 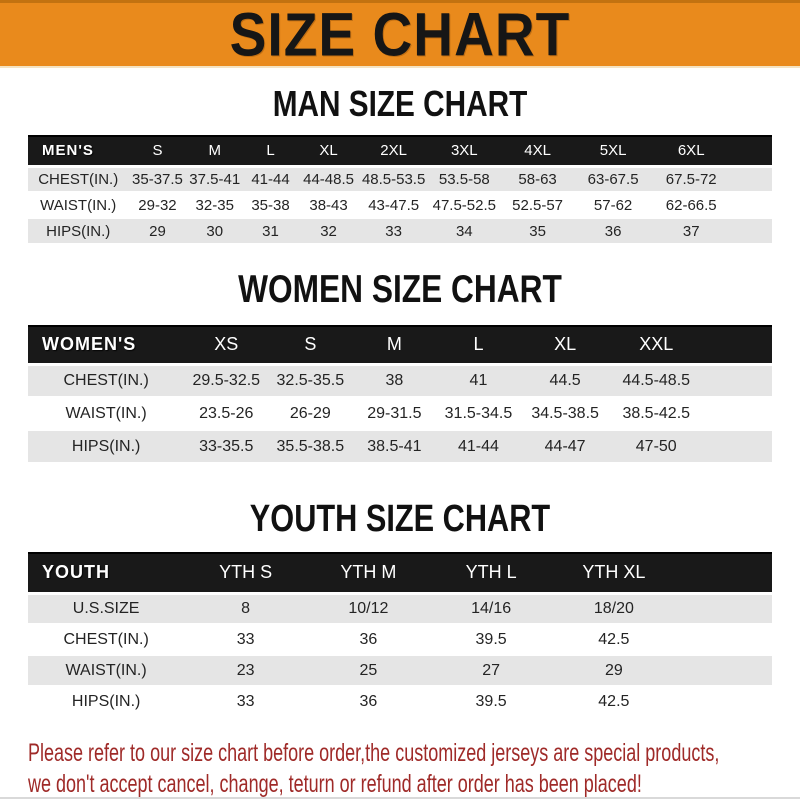 What do you see at coordinates (400, 103) in the screenshot?
I see `section-heading-men: MAN SIZE CHART` at bounding box center [400, 103].